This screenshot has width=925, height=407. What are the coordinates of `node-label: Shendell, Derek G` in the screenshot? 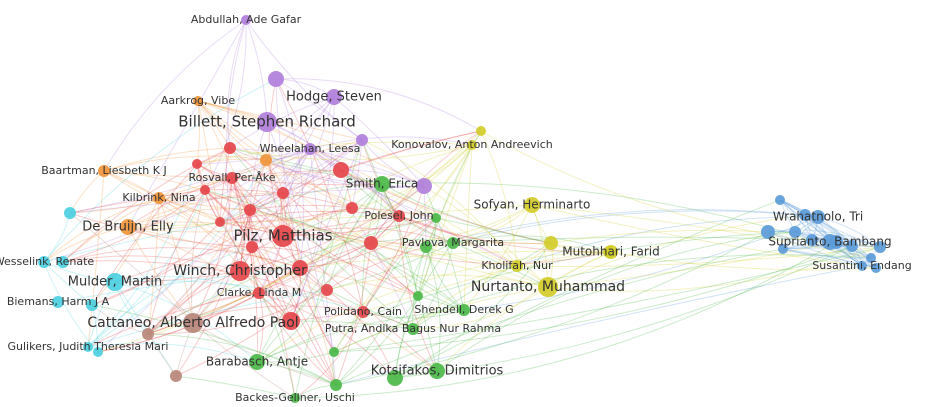 It's located at (463, 309).